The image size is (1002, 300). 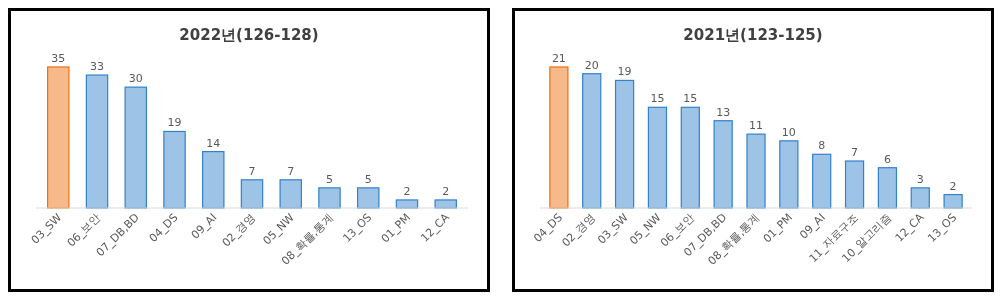 I want to click on chart-title: 2021년(123-125), so click(x=753, y=35).